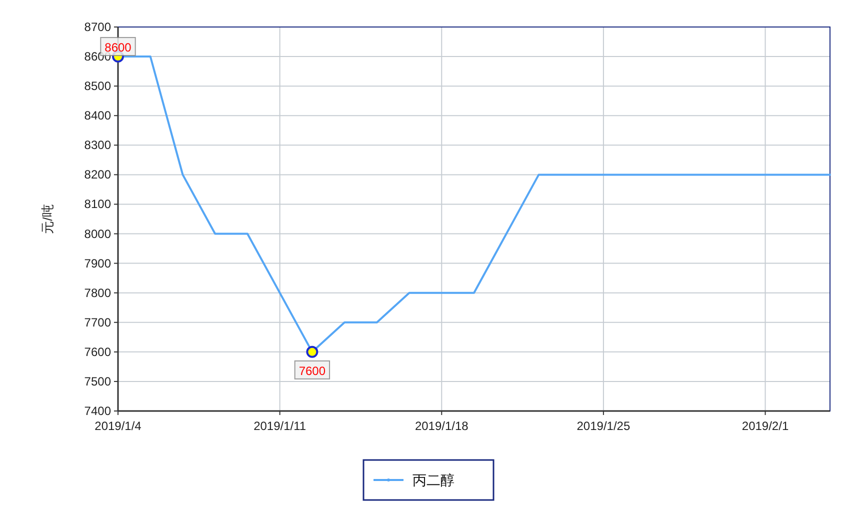 The width and height of the screenshot is (857, 514). Describe the element at coordinates (765, 426) in the screenshot. I see `x-tick-label: 2019/2/1` at that location.